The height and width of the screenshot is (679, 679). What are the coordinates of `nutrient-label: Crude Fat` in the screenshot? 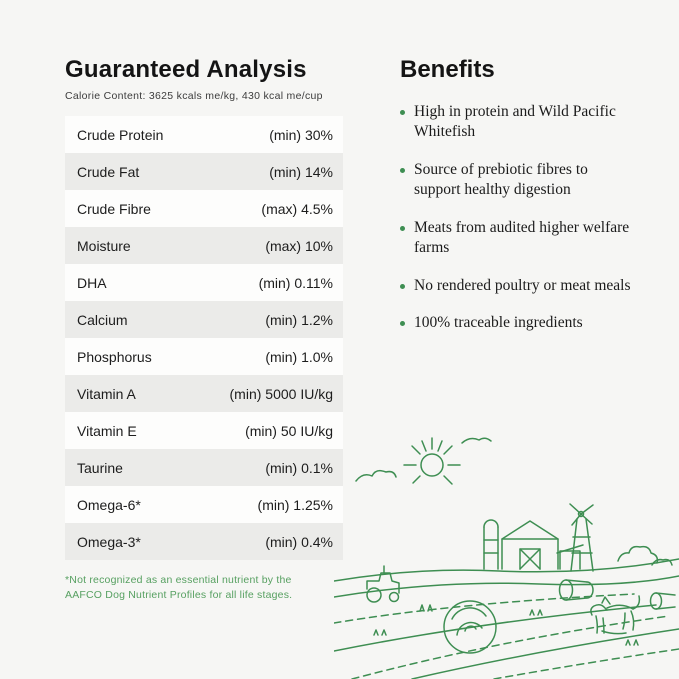 It's located at (108, 171).